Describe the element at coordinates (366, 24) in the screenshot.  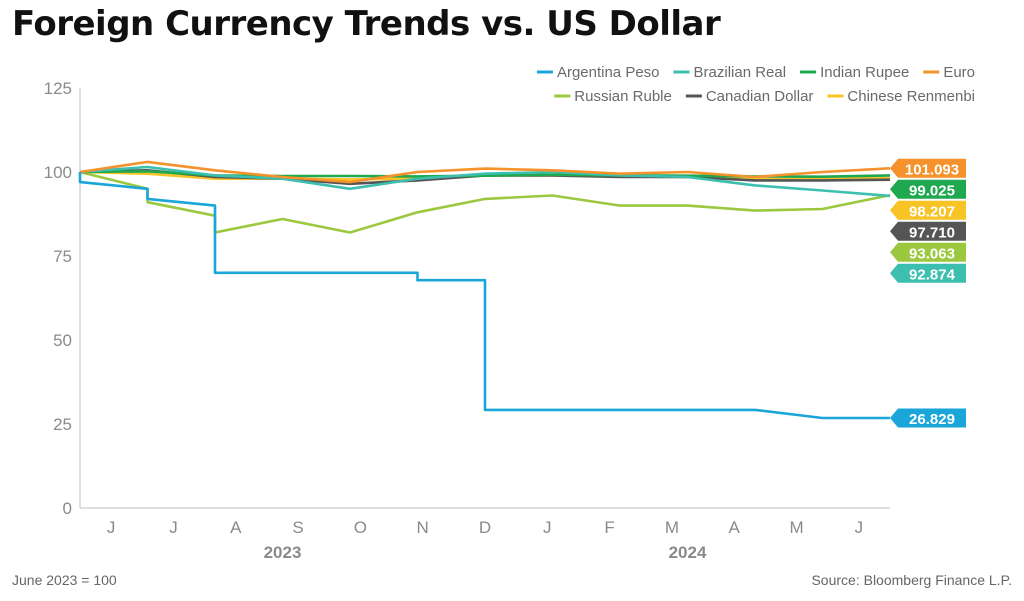
I see `page-title: Foreign Currency Trends vs. US Dollar` at that location.